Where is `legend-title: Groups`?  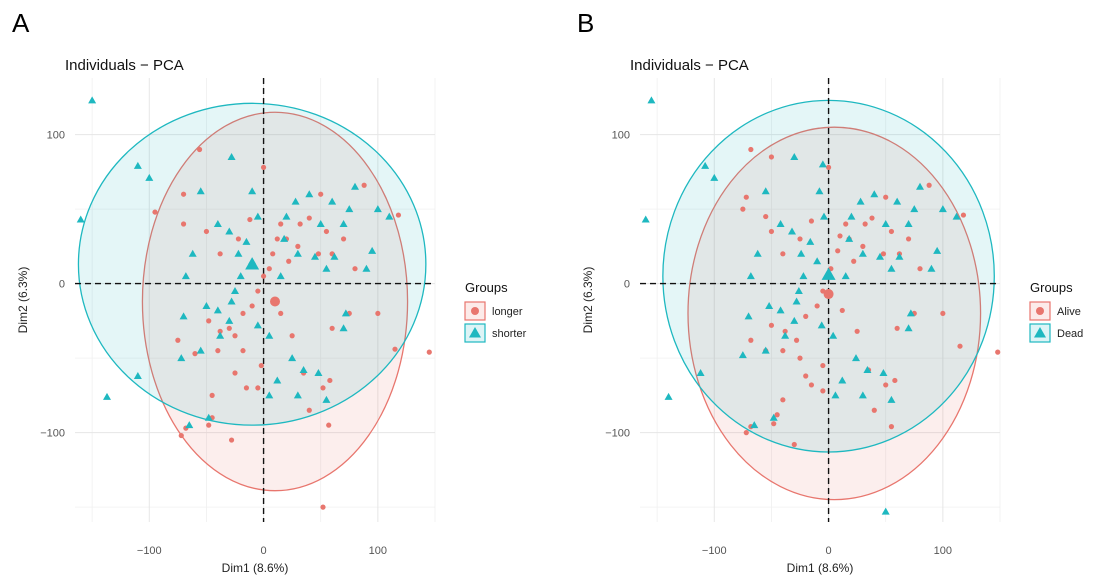 legend-title: Groups is located at coordinates (1051, 287).